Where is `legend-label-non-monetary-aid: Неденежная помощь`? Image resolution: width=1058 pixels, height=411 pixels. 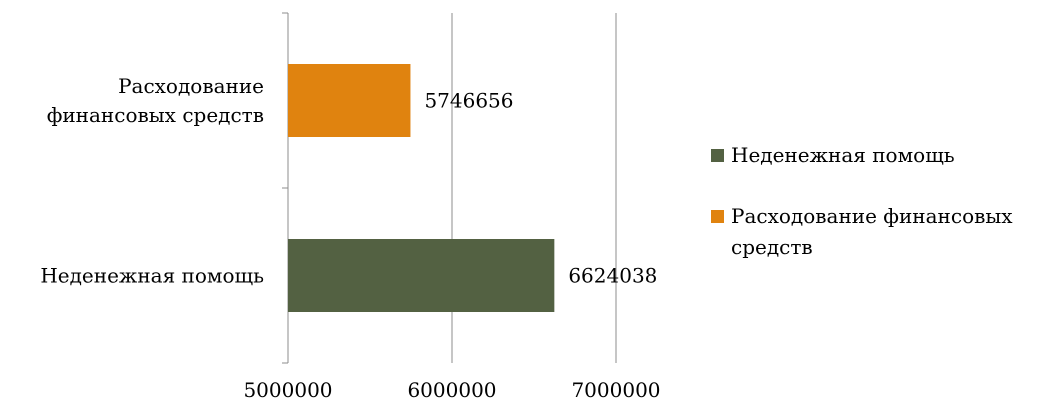
legend-label-non-monetary-aid: Неденежная помощь is located at coordinates (843, 155).